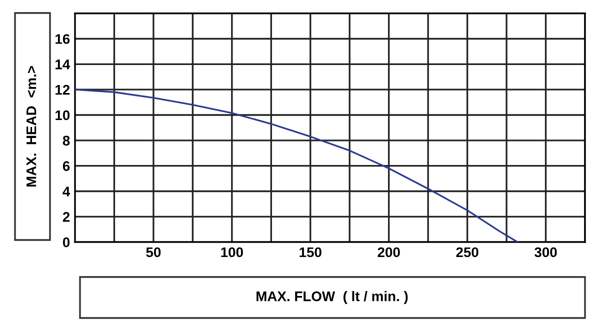 The width and height of the screenshot is (600, 333). What do you see at coordinates (63, 65) in the screenshot?
I see `y-tick-label: 14` at bounding box center [63, 65].